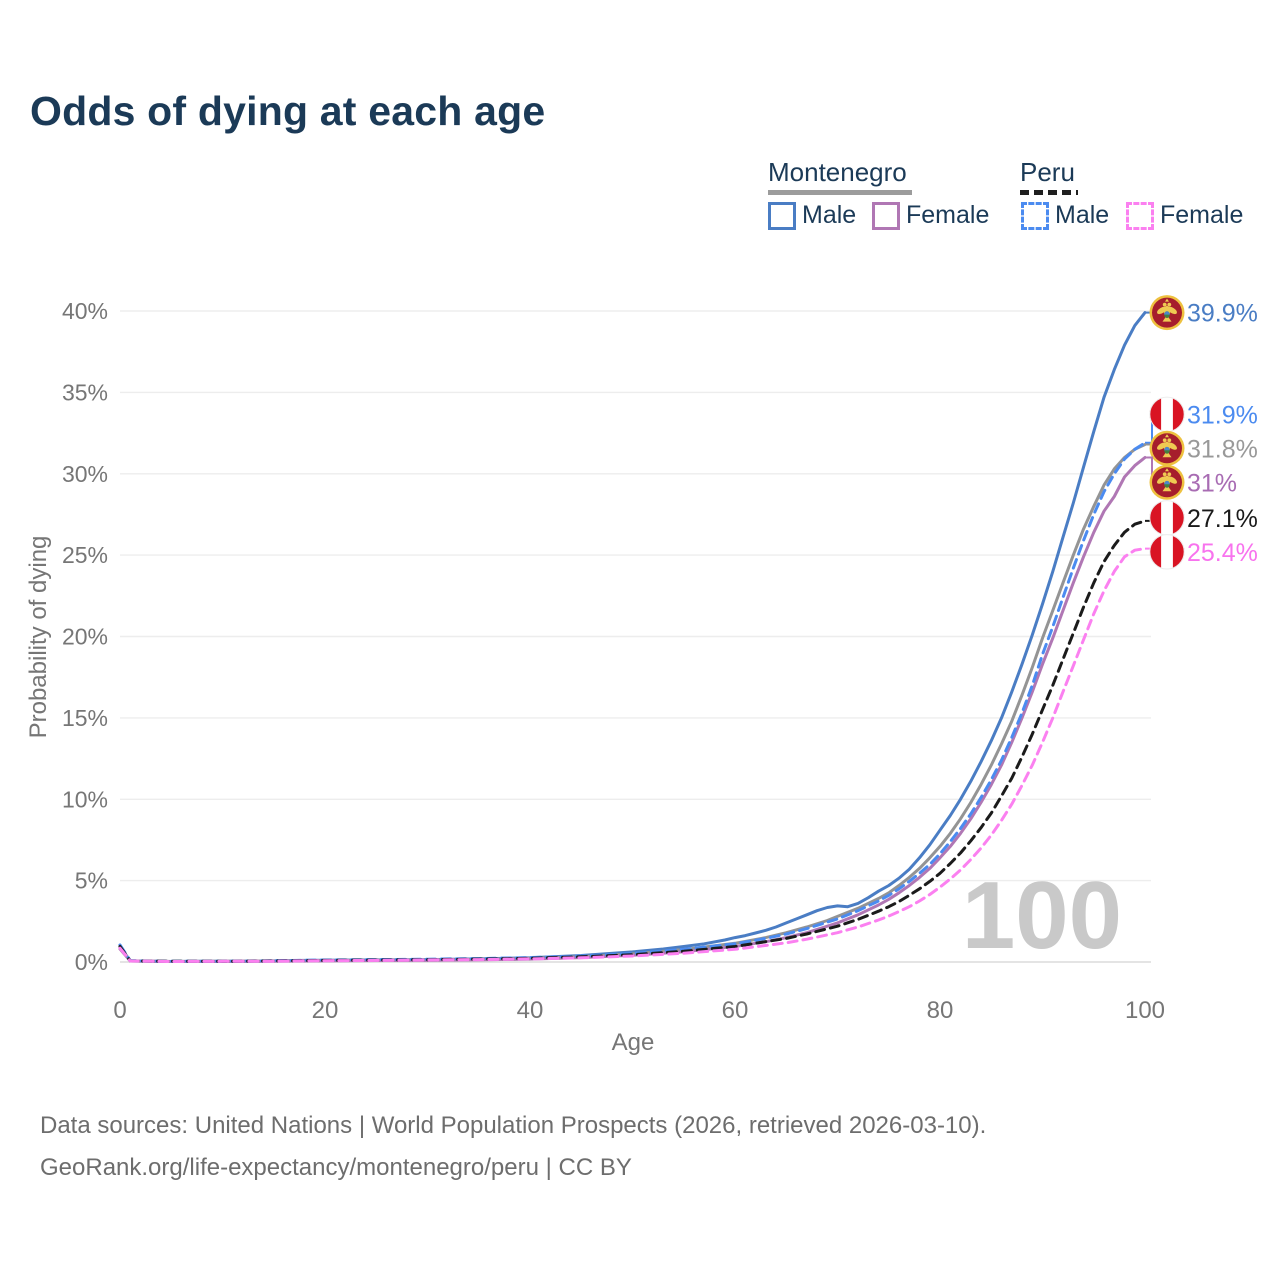 The width and height of the screenshot is (1280, 1280). What do you see at coordinates (1222, 553) in the screenshot?
I see `end-value-label-peru-female: 25.4%` at bounding box center [1222, 553].